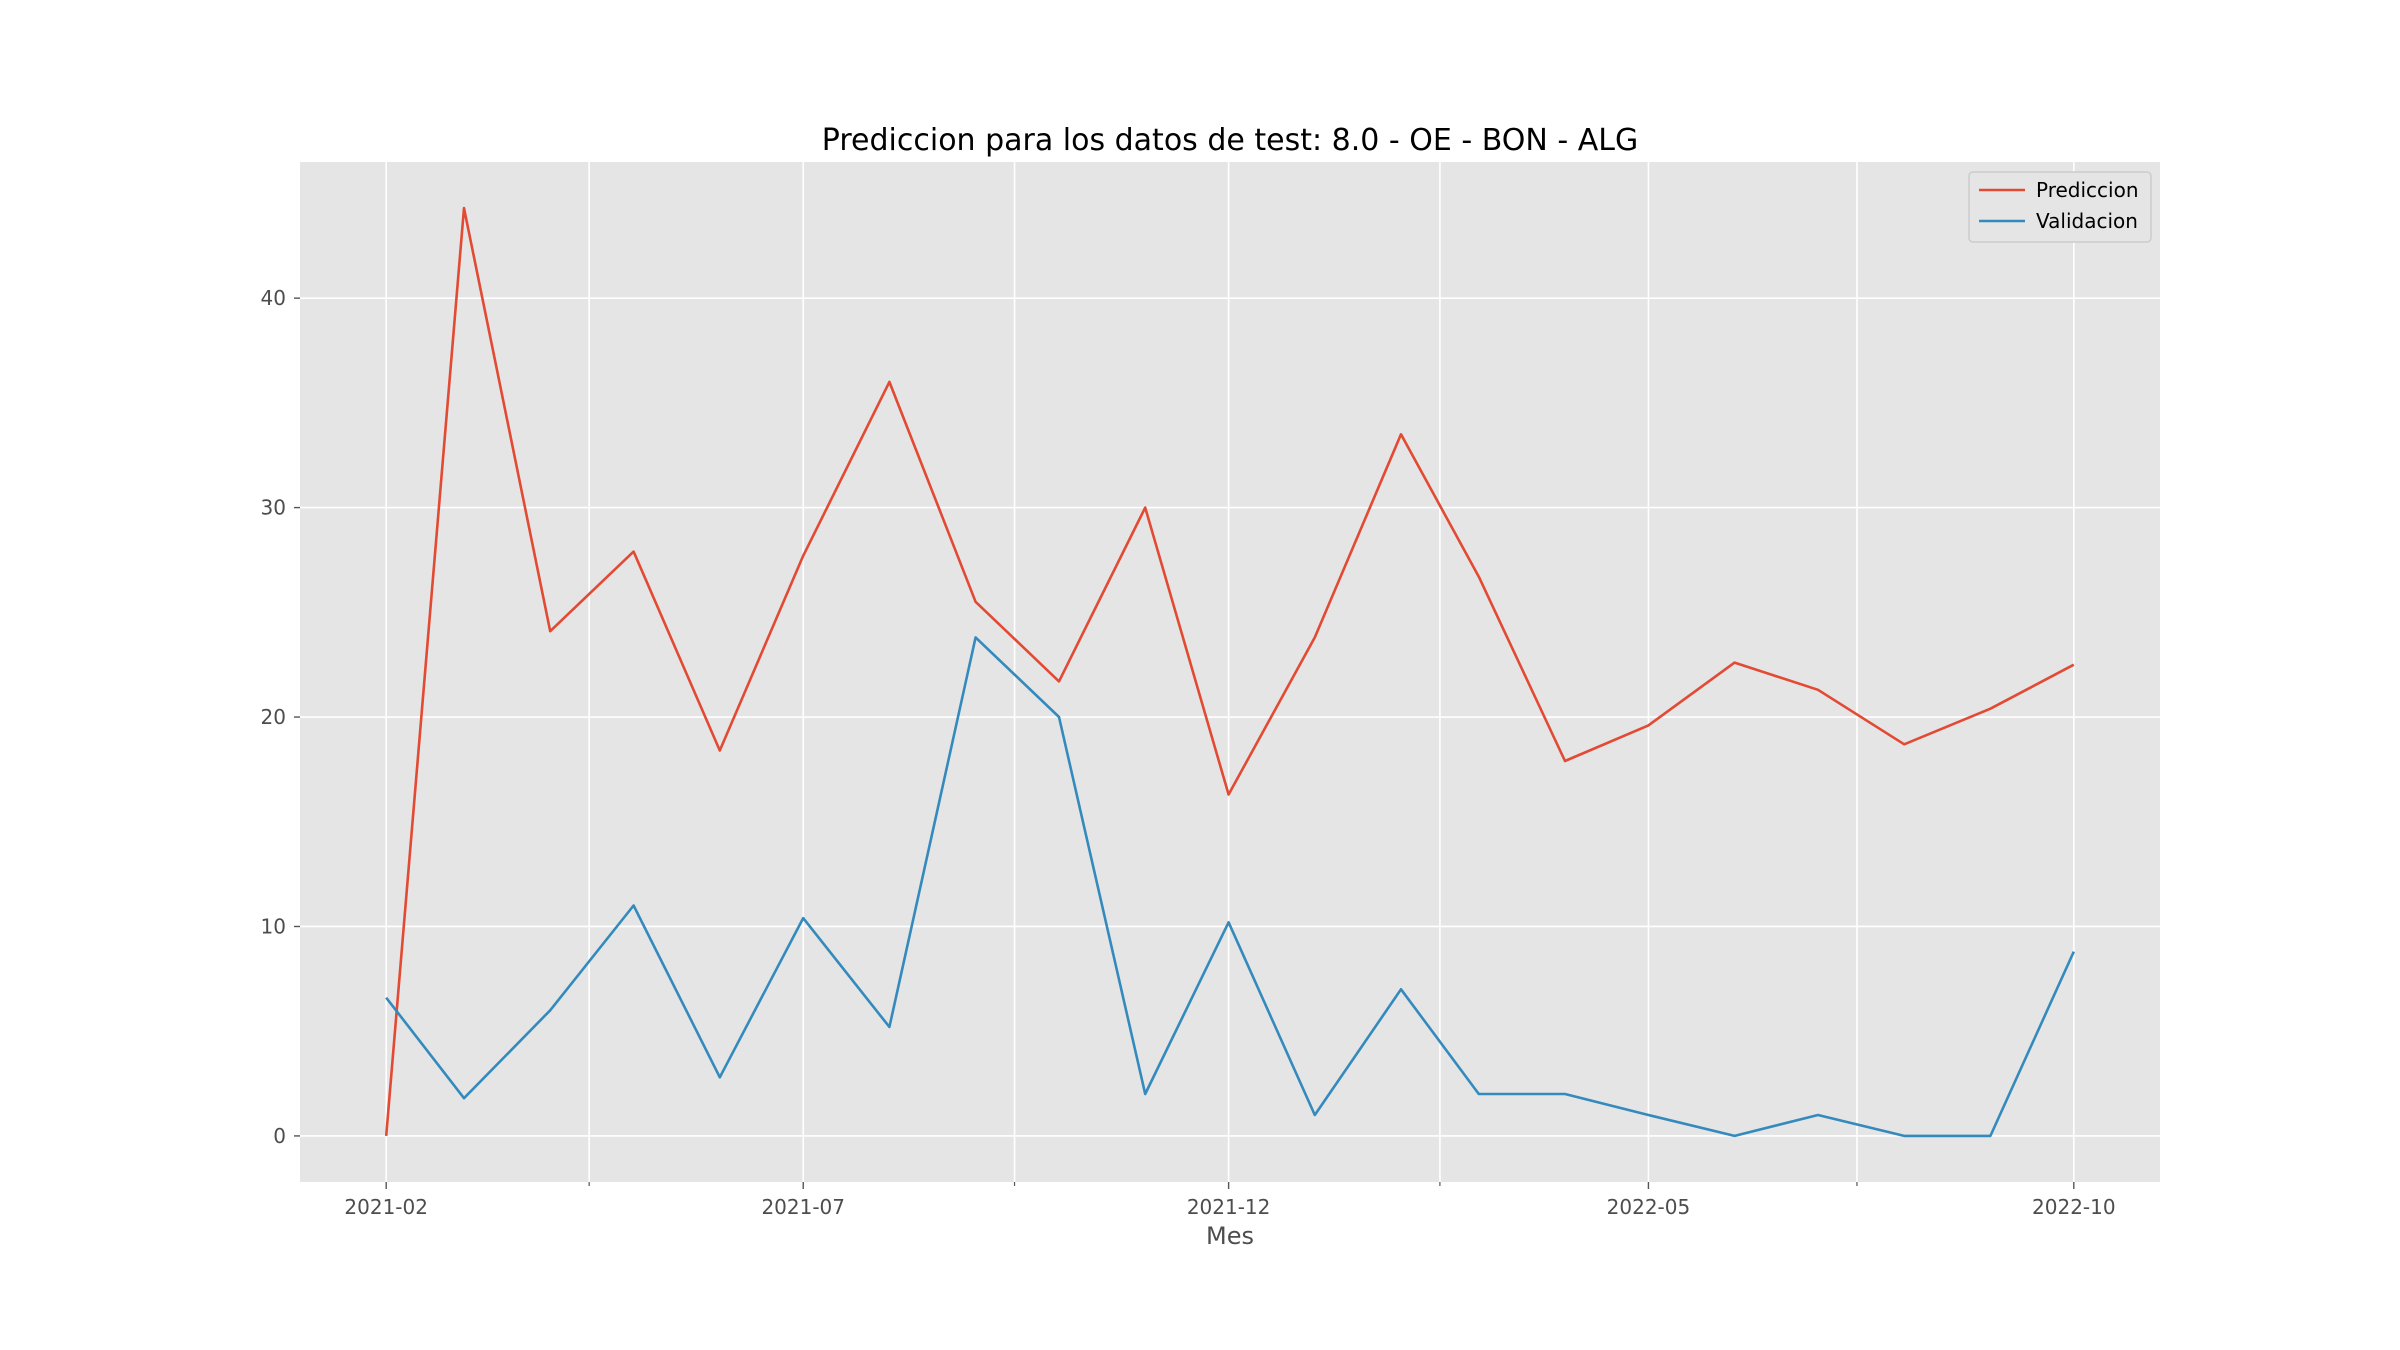 This screenshot has height=1350, width=2400. Describe the element at coordinates (386, 1207) in the screenshot. I see `x-tick-label-2021-02: 2021-02` at that location.